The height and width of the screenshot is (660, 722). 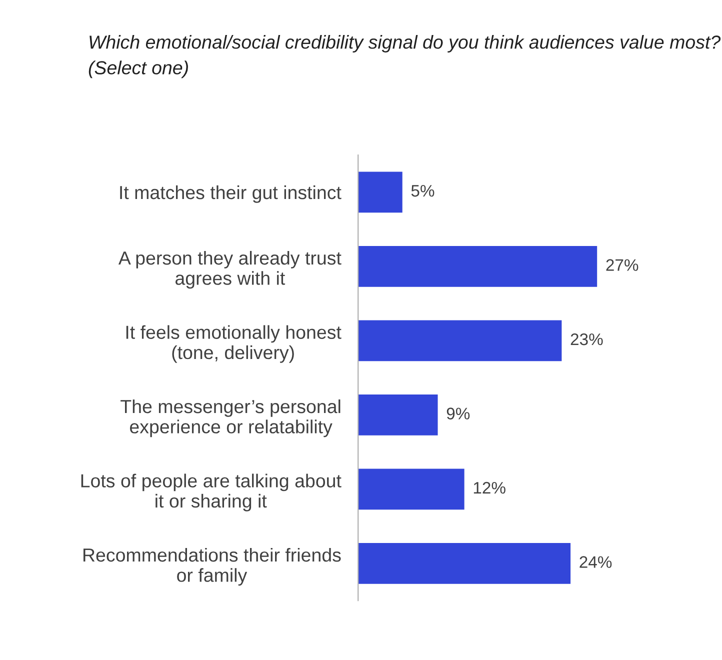 What do you see at coordinates (490, 488) in the screenshot?
I see `data-label: 12%` at bounding box center [490, 488].